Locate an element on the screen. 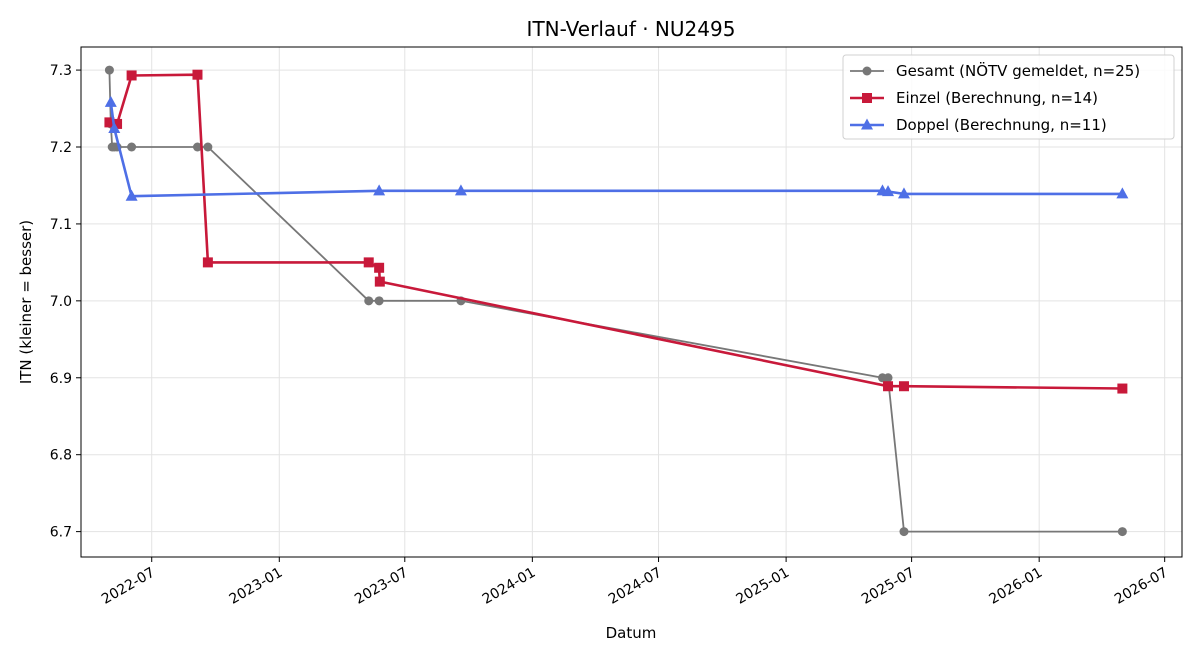  chart-title: ITN-Verlauf · NU2495 is located at coordinates (631, 29).